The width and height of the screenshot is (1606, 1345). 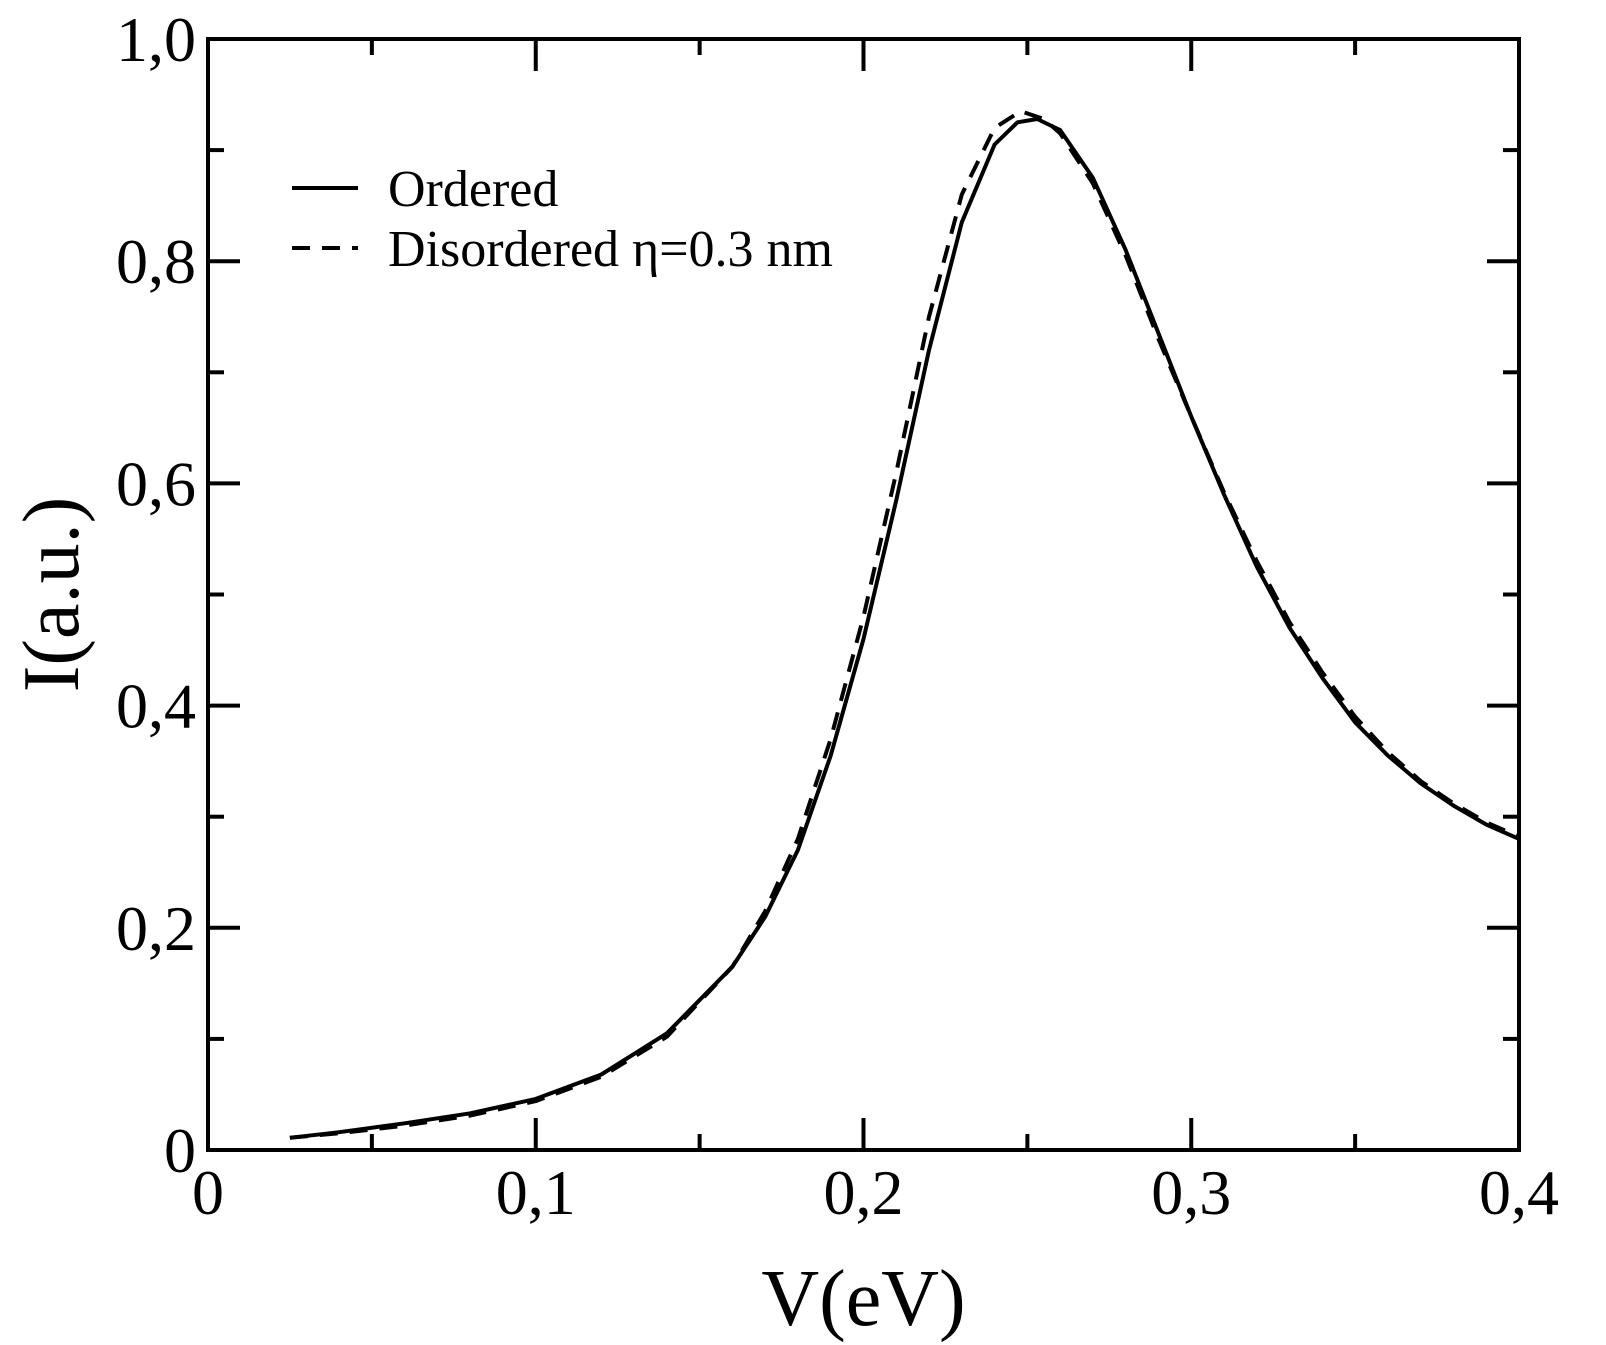 I want to click on x-tick-label: 0,4, so click(x=1519, y=1192).